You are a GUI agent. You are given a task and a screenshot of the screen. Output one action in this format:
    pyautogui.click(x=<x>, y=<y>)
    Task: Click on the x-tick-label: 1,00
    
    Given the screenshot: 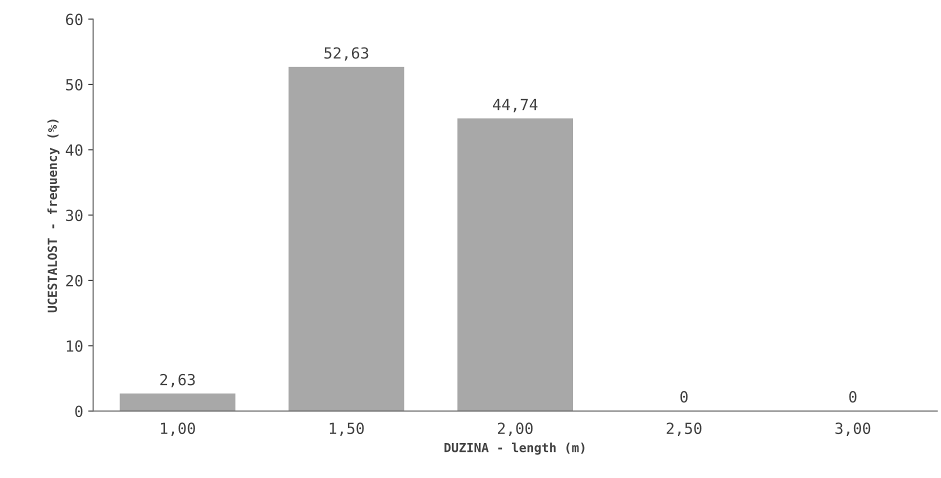 What is the action you would take?
    pyautogui.click(x=178, y=429)
    